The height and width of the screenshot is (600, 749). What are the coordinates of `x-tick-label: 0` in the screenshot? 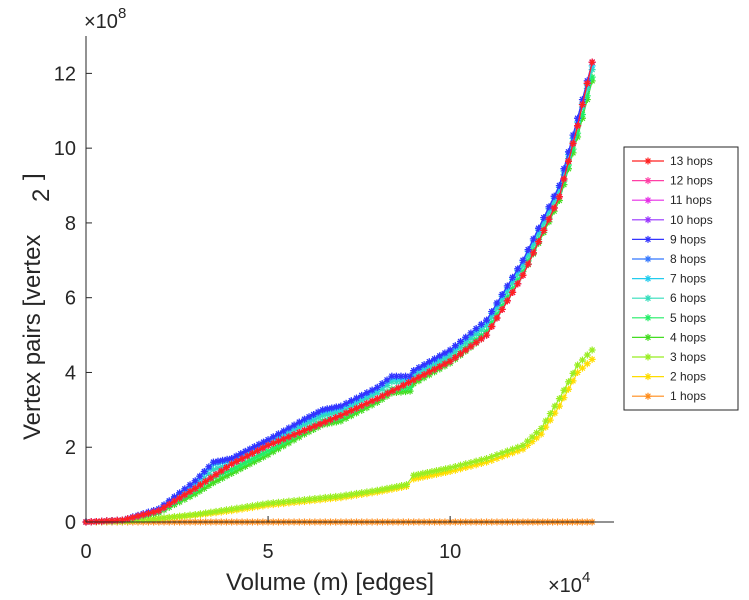 It's located at (85, 552).